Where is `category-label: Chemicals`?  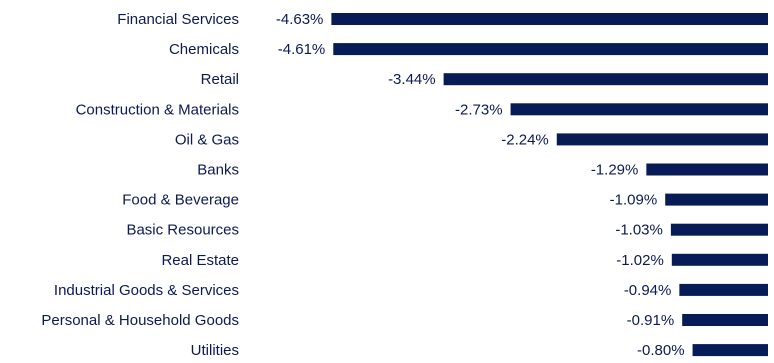 category-label: Chemicals is located at coordinates (204, 49).